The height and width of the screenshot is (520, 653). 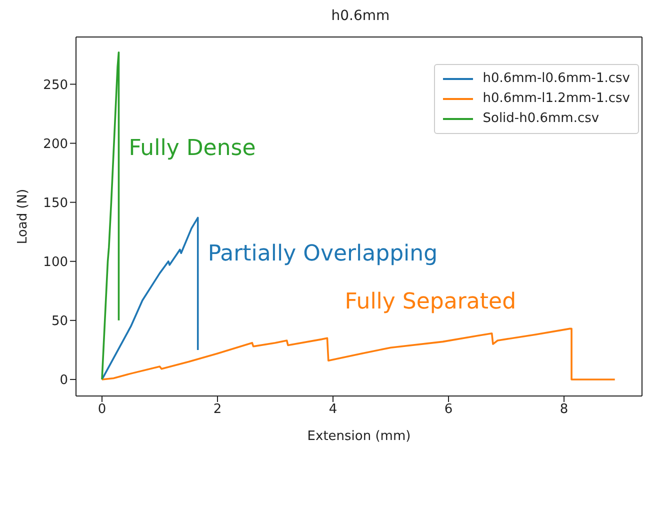 I want to click on y-axis-title: Load (N), so click(x=23, y=216).